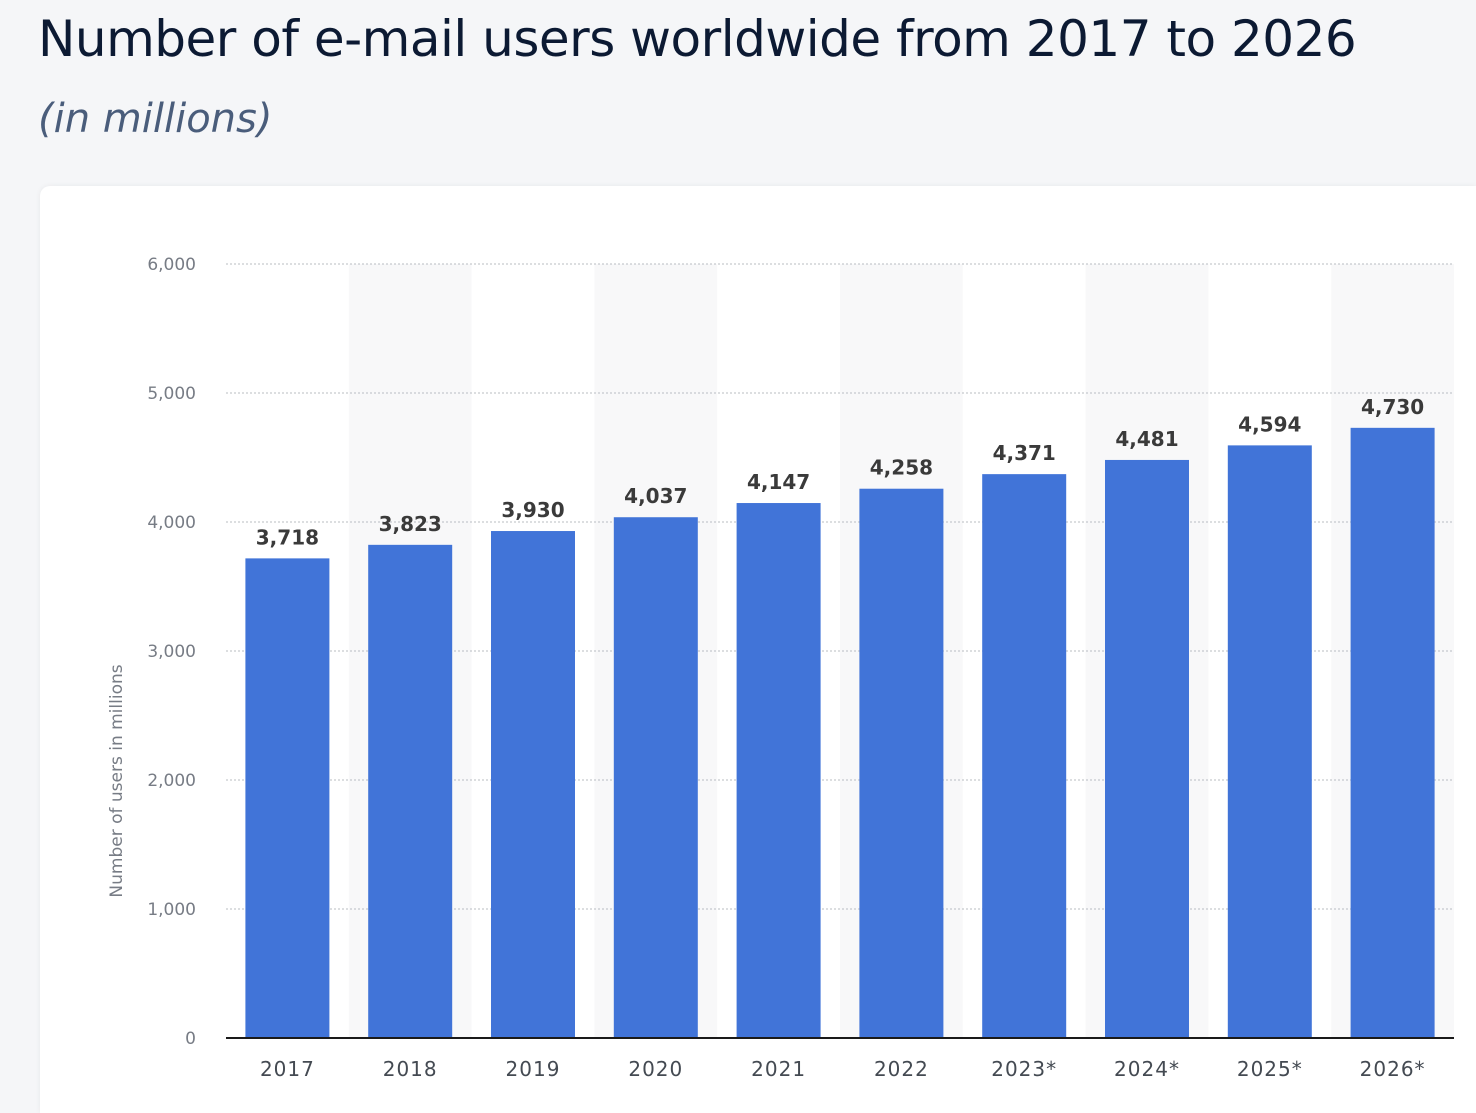 This screenshot has width=1476, height=1113. Describe the element at coordinates (1146, 439) in the screenshot. I see `value-label-2024*: 4,481` at that location.